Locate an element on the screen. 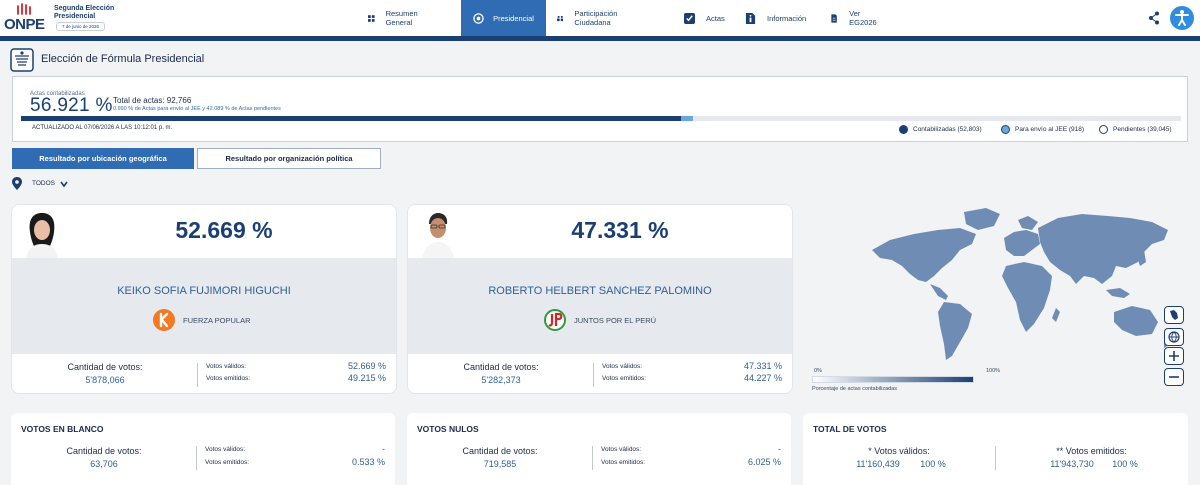 The image size is (1200, 485). legend-jee: Para envío al JEE (918) is located at coordinates (1042, 129).